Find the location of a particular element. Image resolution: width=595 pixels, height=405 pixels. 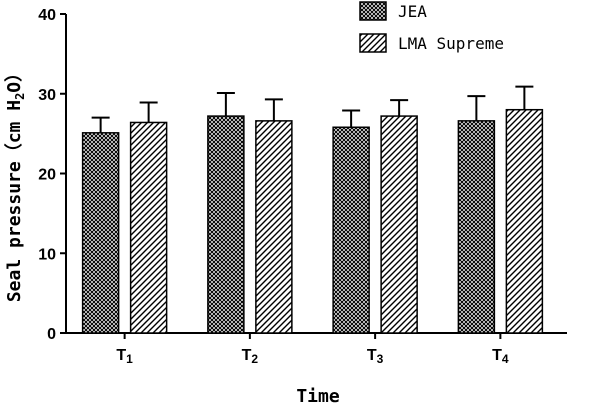

x-tick-label: T2 is located at coordinates (250, 356).